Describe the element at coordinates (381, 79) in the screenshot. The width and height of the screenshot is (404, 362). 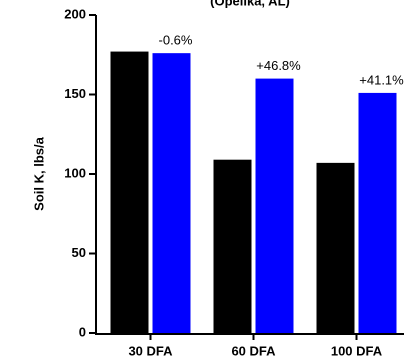
I see `annotation: +41.1%` at that location.